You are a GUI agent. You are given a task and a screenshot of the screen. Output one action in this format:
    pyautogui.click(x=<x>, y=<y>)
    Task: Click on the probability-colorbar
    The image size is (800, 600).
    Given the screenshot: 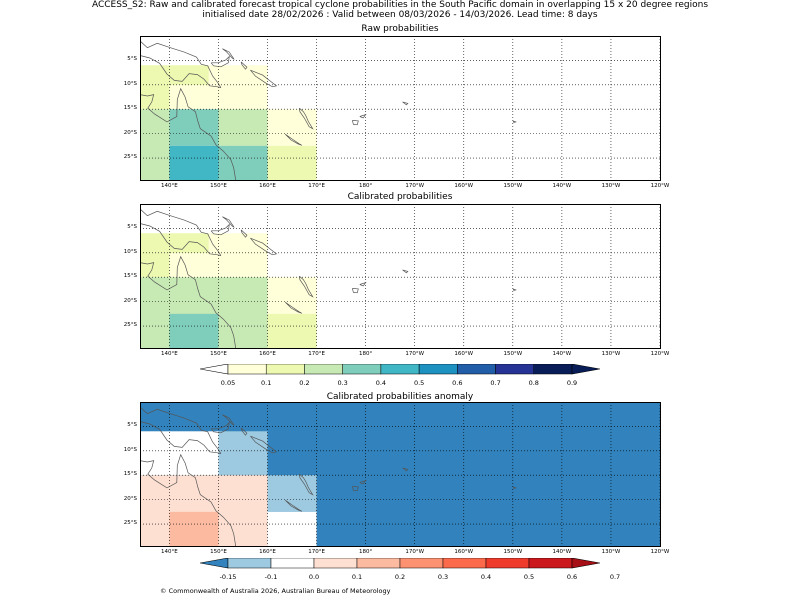 What is the action you would take?
    pyautogui.click(x=400, y=369)
    